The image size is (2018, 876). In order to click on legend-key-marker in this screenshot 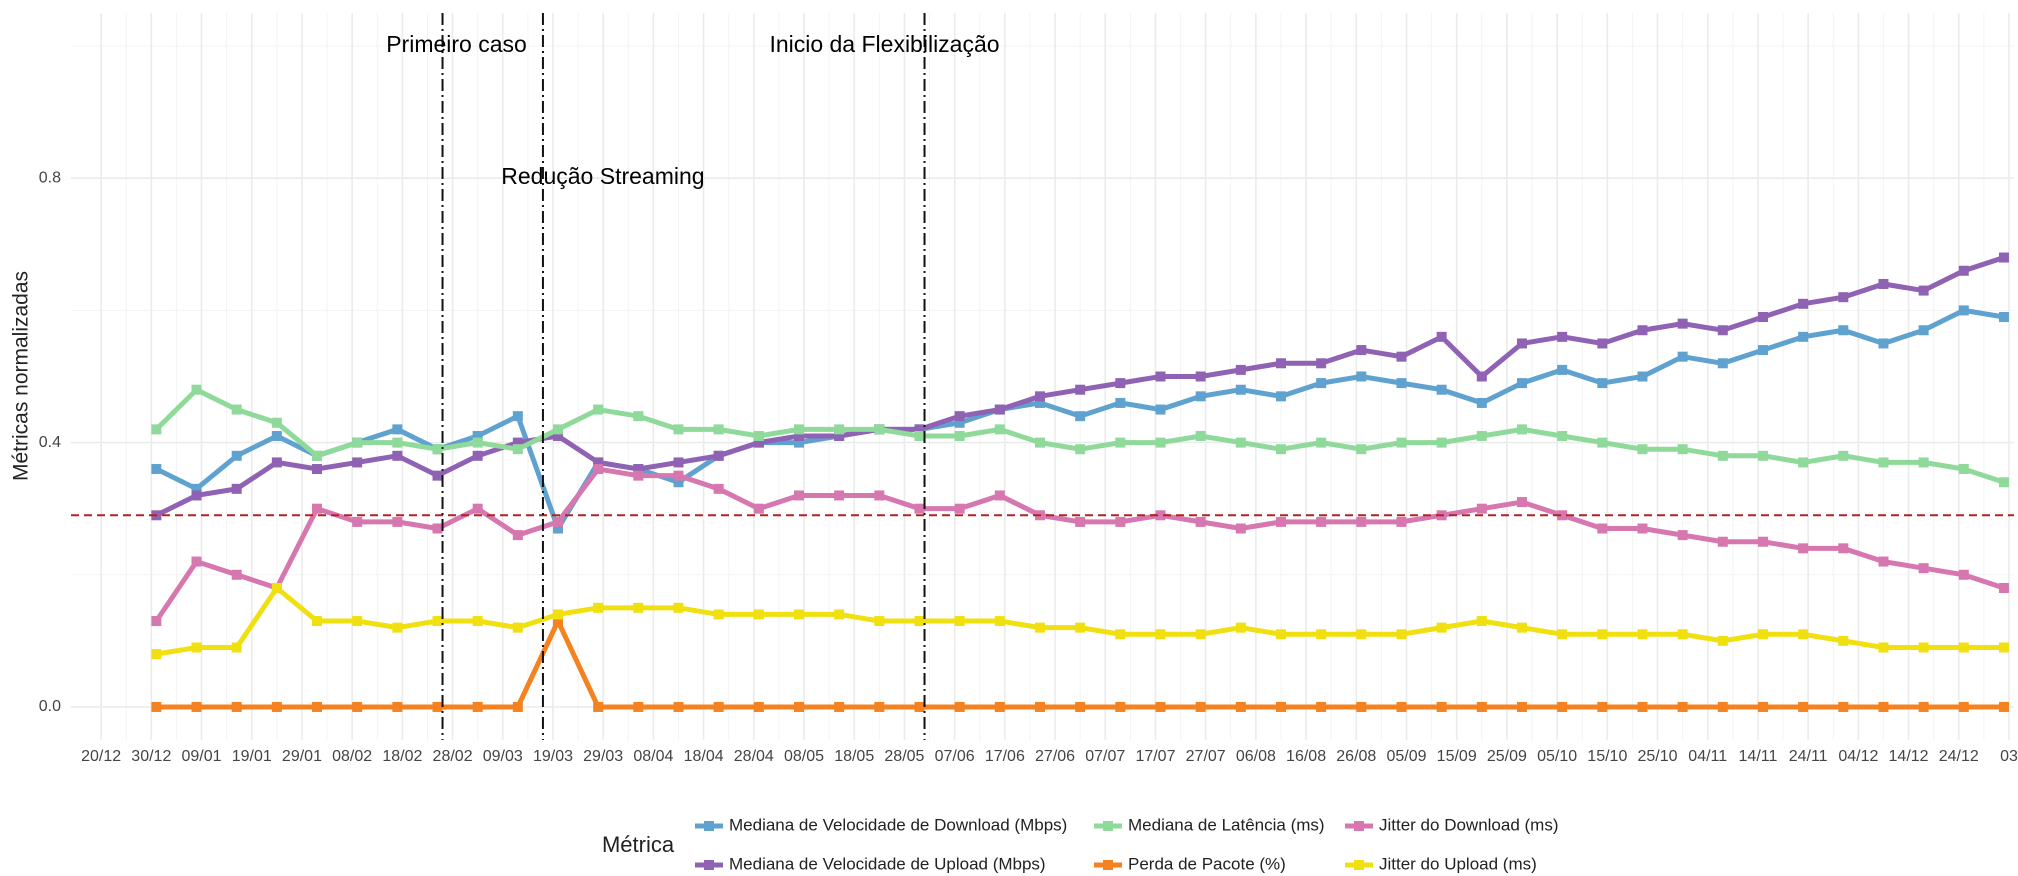, I will do `click(1108, 826)`.